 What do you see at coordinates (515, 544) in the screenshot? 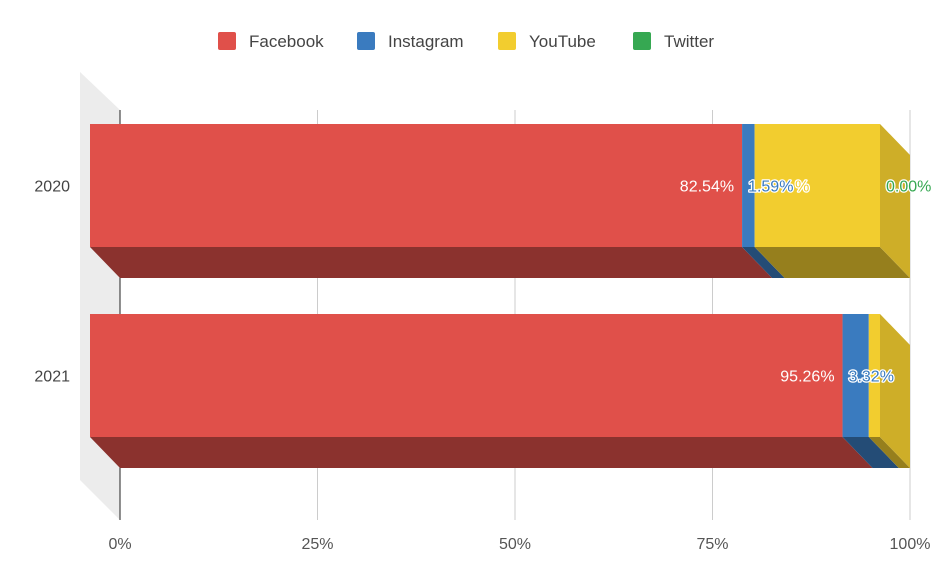
I see `x-tick-label: 50%` at bounding box center [515, 544].